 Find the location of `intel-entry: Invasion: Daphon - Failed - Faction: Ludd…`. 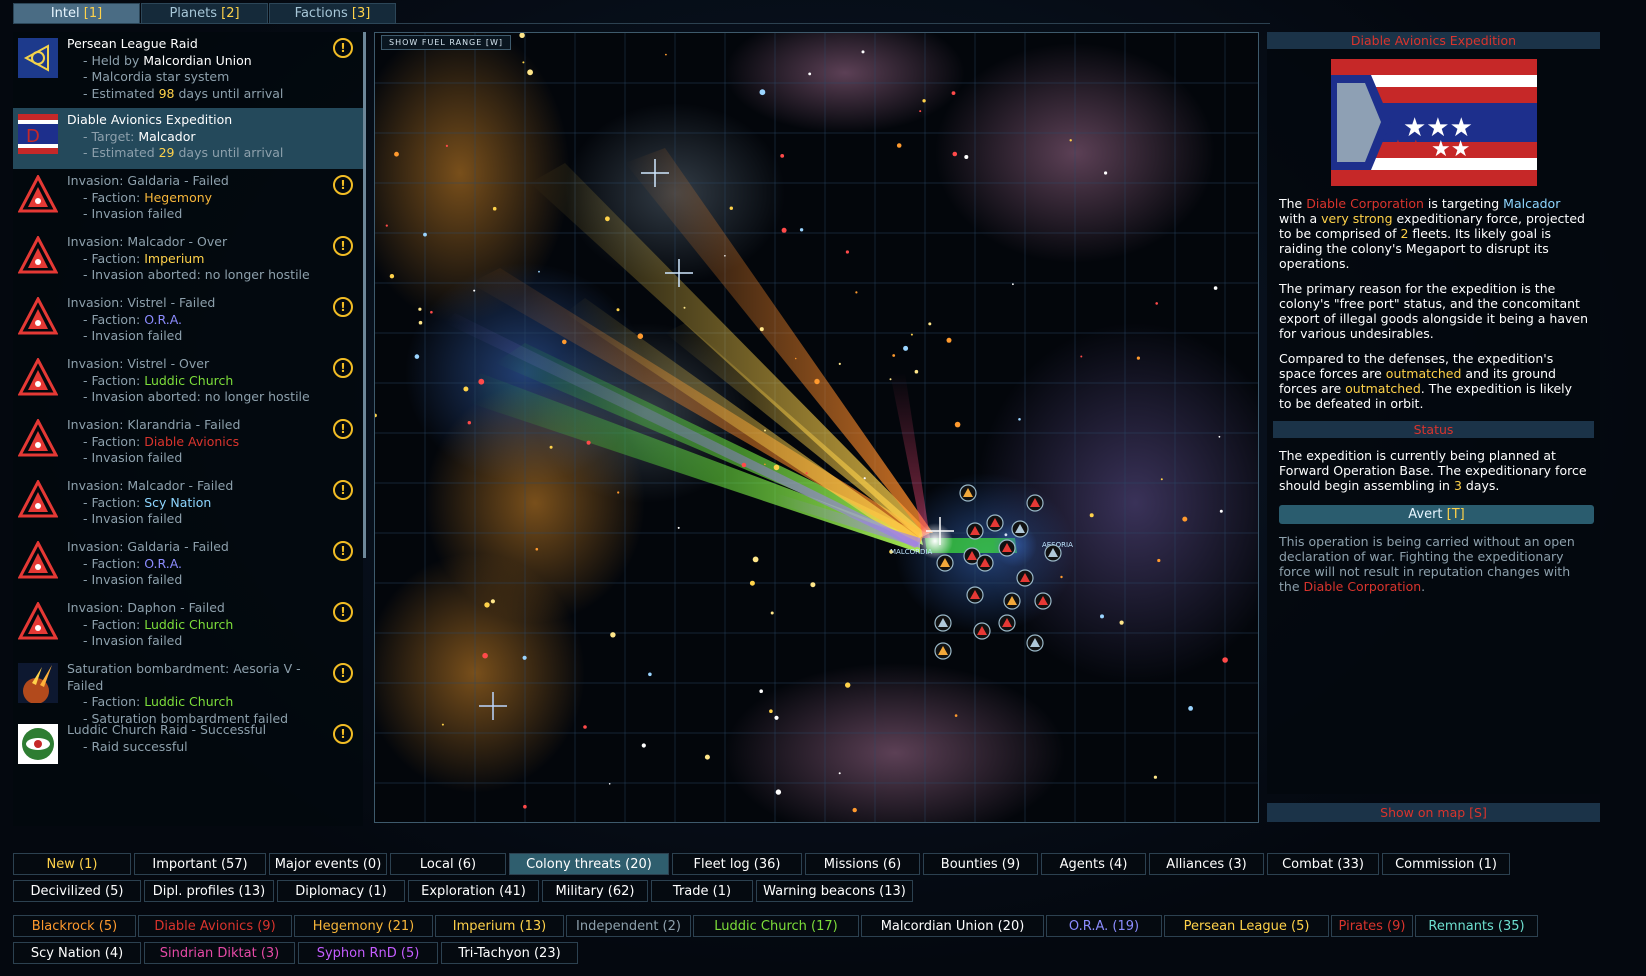

intel-entry: Invasion: Daphon - Failed - Faction: Ludd… is located at coordinates (188, 626).